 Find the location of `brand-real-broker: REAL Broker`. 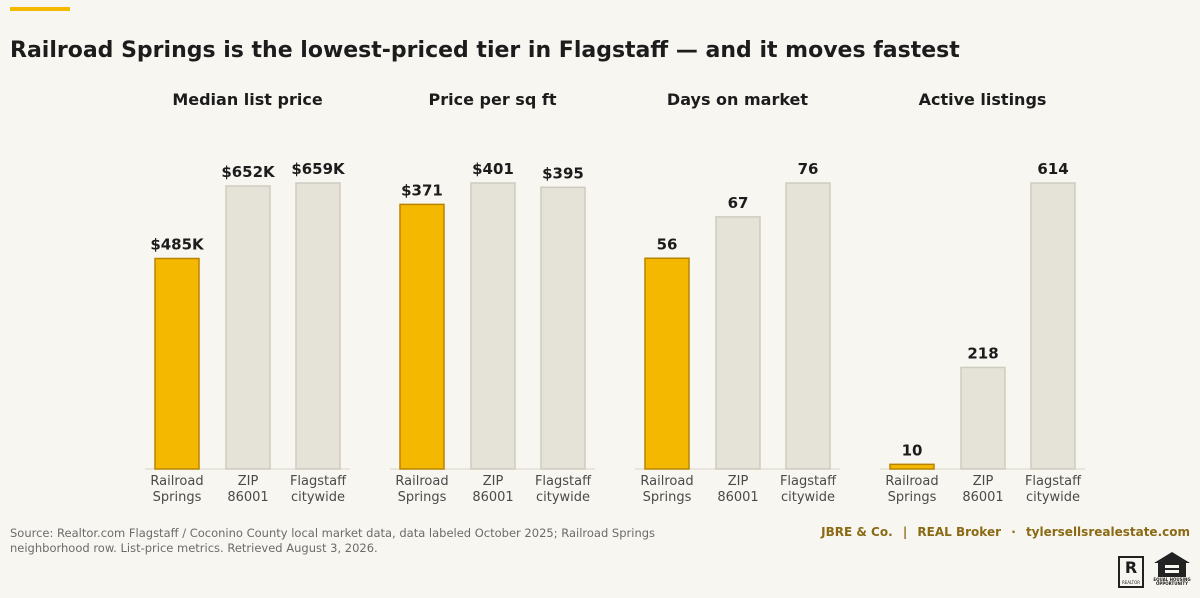

brand-real-broker: REAL Broker is located at coordinates (959, 532).